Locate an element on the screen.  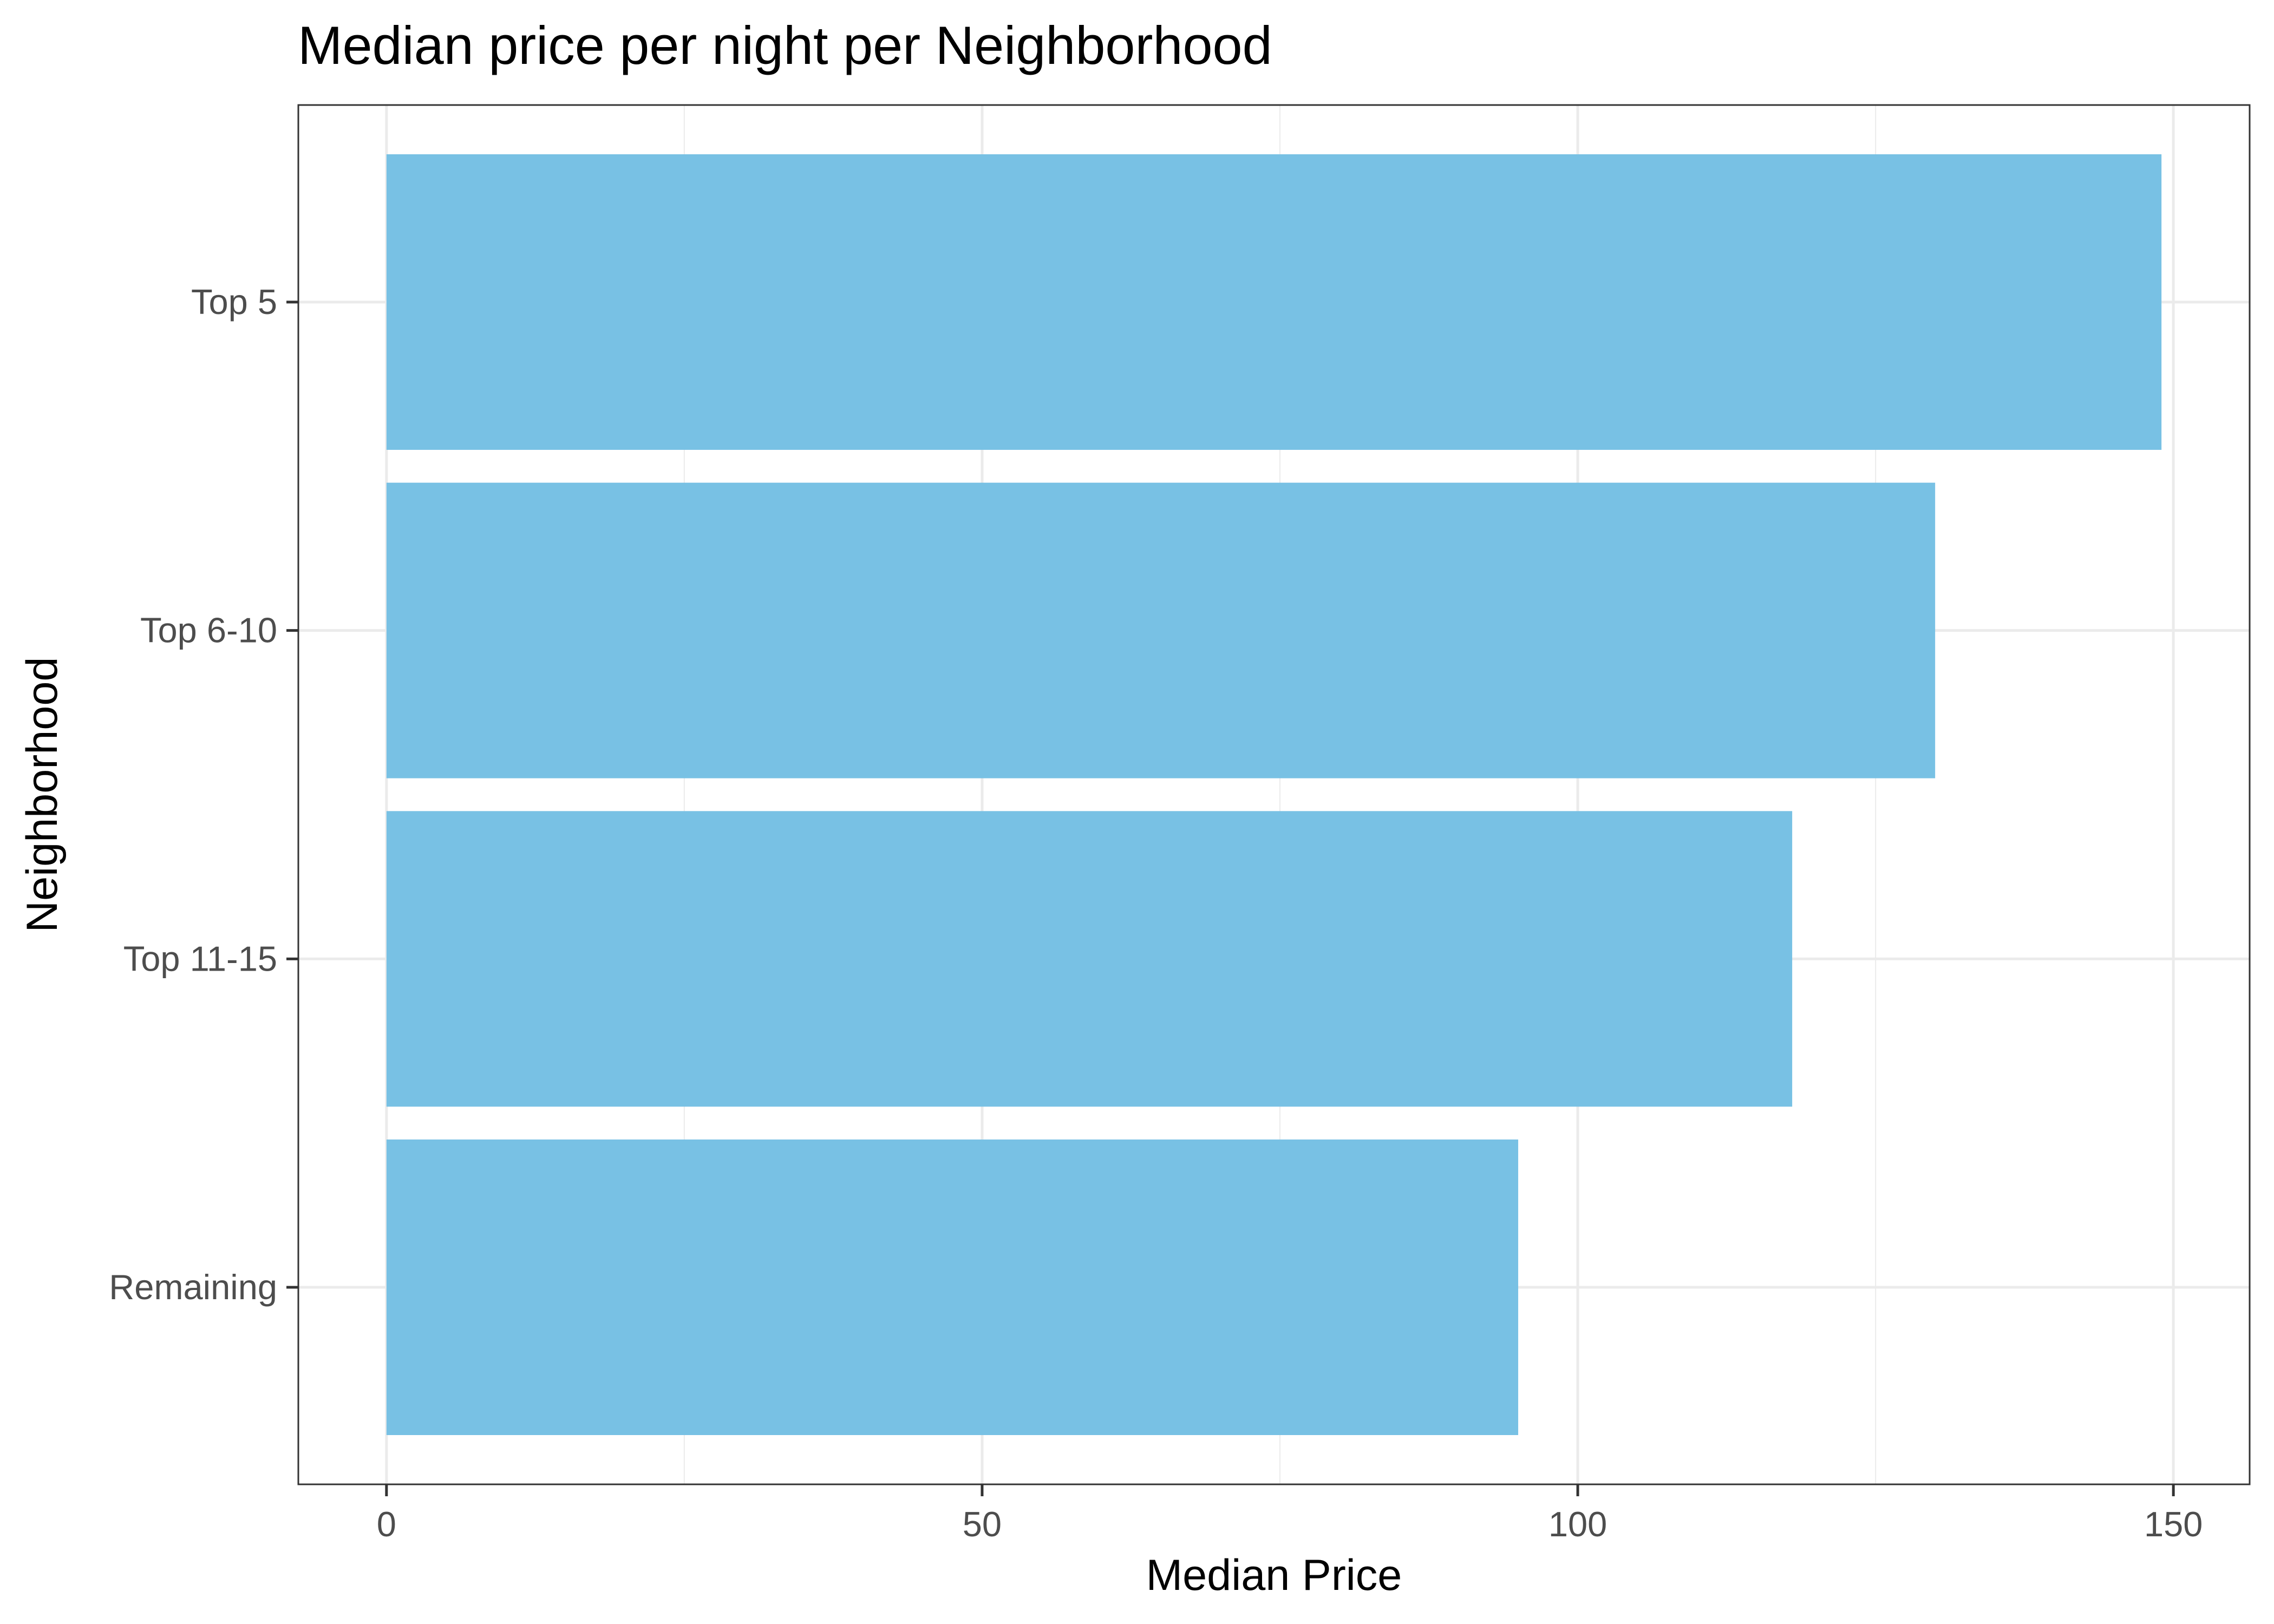
x-tick-label: 150 is located at coordinates (2173, 1524).